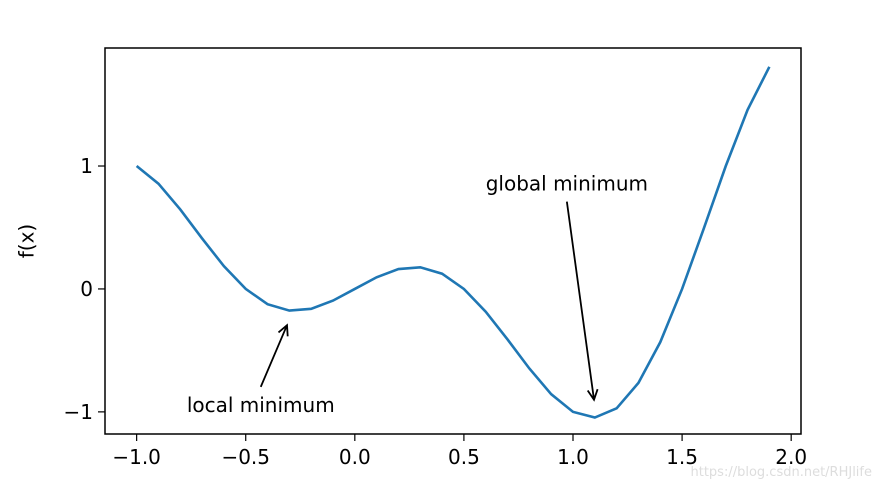  I want to click on y-axis-label: f(x), so click(27, 241).